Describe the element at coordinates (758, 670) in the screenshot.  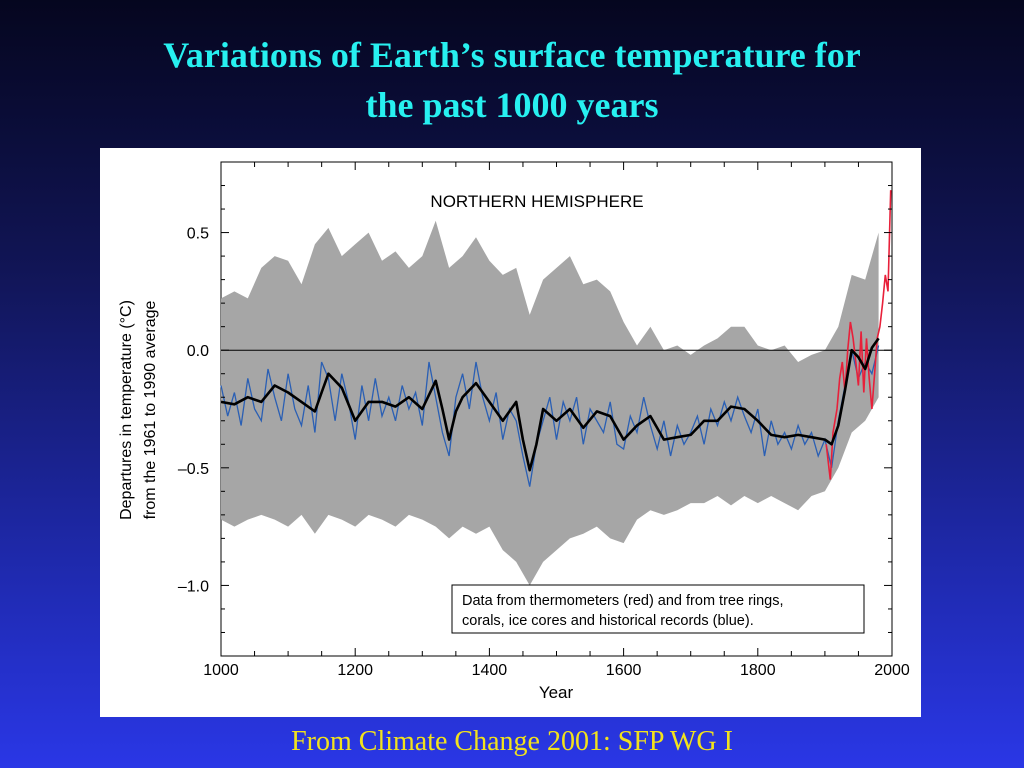
I see `x-tick-label: 1800` at that location.